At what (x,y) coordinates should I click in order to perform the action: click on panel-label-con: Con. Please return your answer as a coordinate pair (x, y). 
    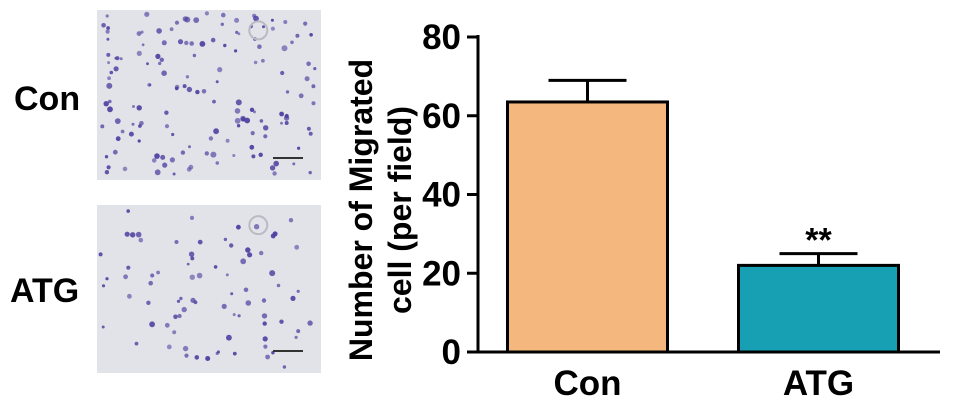
    Looking at the image, I should click on (47, 99).